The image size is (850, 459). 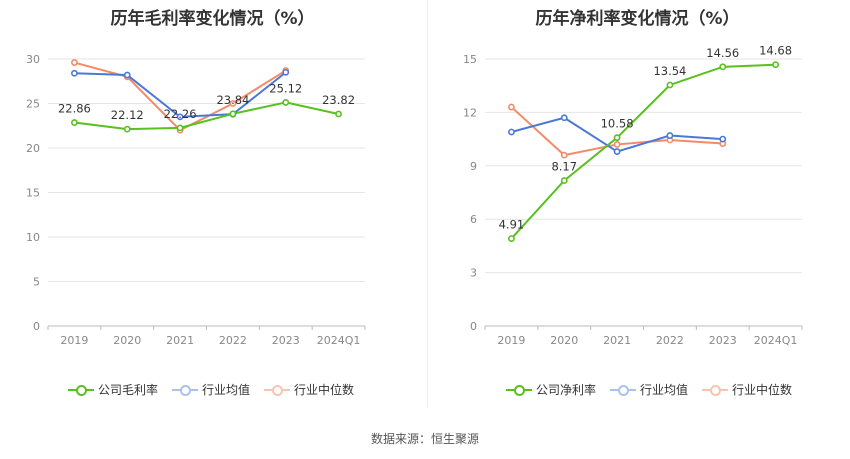 I want to click on legend-label: 公司净利率, so click(x=566, y=390).